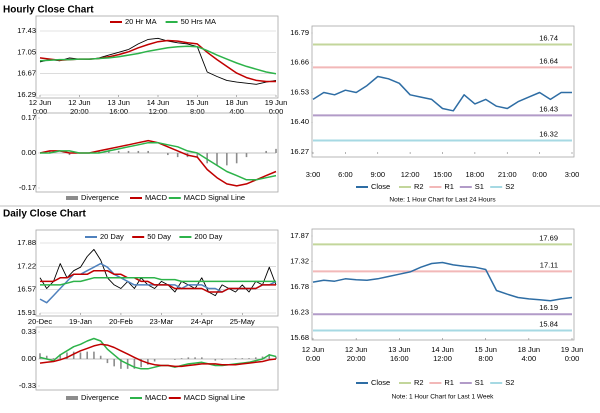 The width and height of the screenshot is (600, 413). I want to click on y-tick-label: 0.33, so click(28, 331).